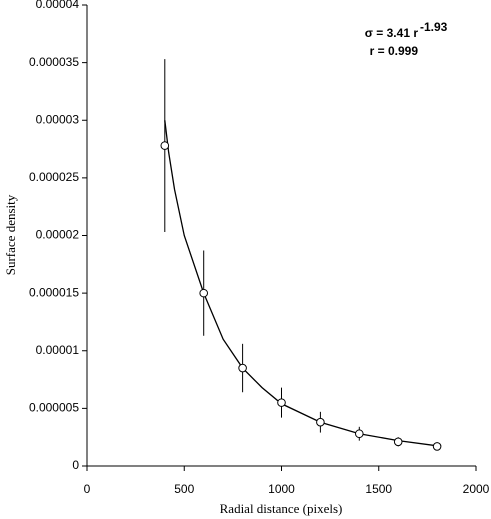 The height and width of the screenshot is (519, 491). I want to click on x-tick-label: 500, so click(184, 489).